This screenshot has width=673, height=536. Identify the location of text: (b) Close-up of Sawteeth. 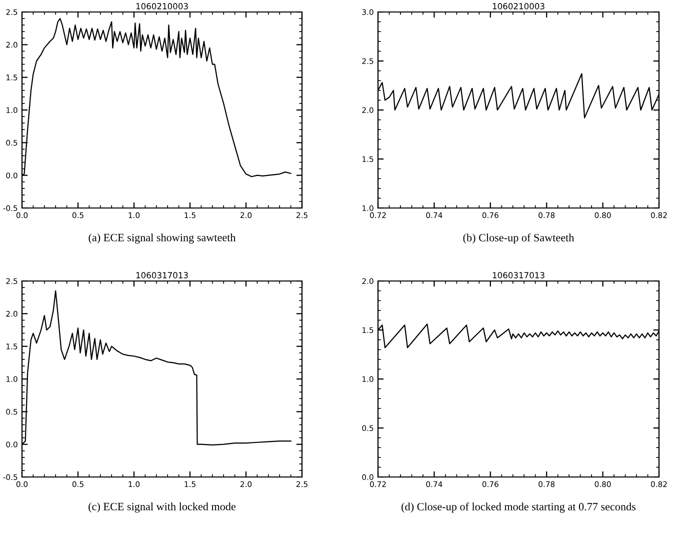
(518, 238).